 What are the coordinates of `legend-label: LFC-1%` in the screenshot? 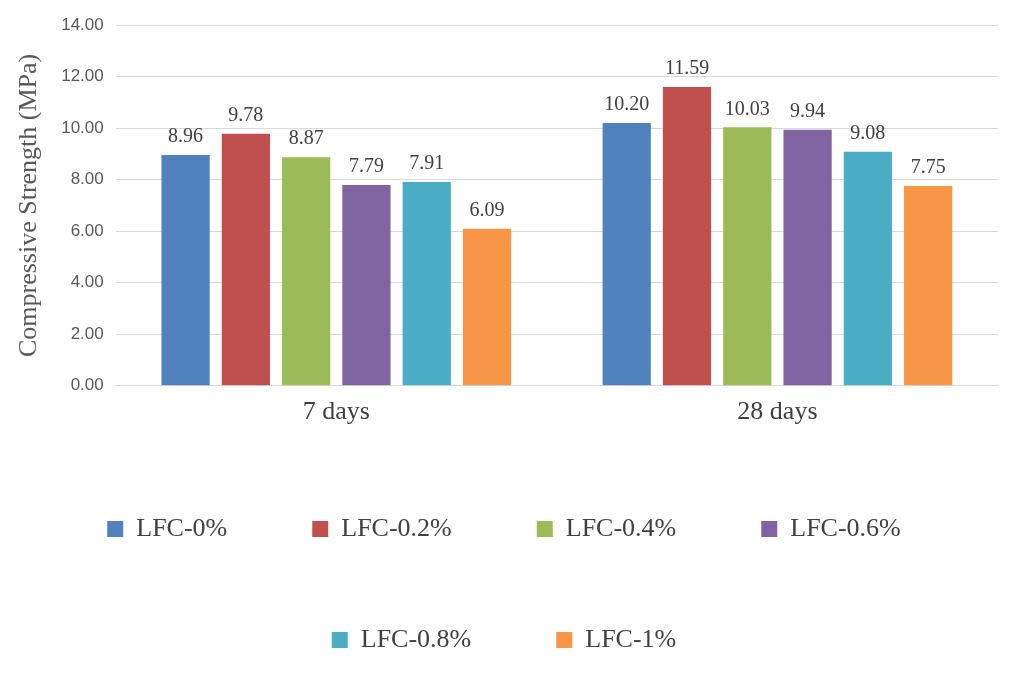 It's located at (631, 638).